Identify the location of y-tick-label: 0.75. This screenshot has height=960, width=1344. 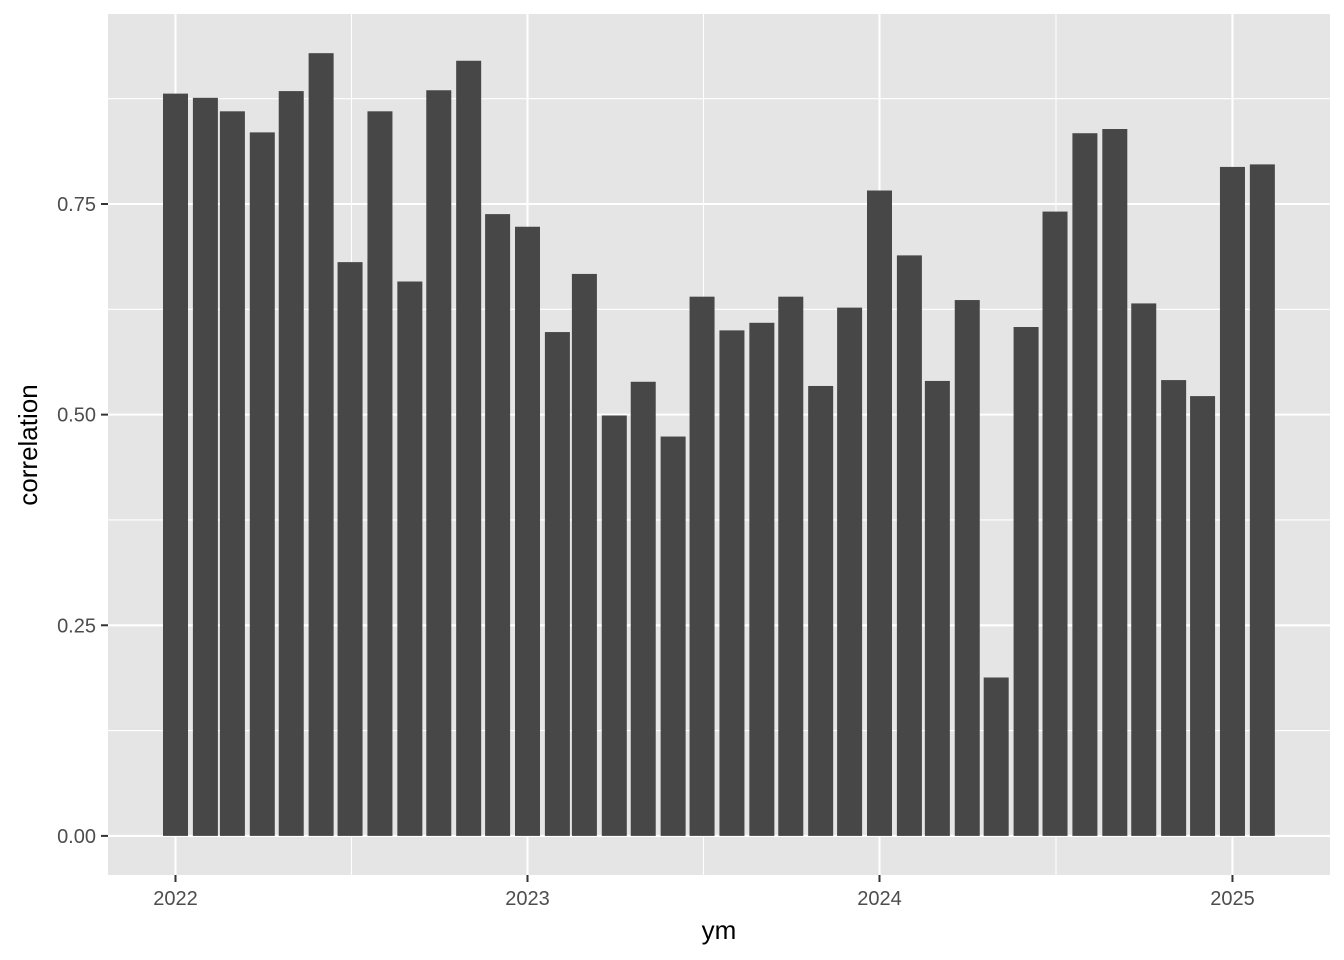
(76, 205).